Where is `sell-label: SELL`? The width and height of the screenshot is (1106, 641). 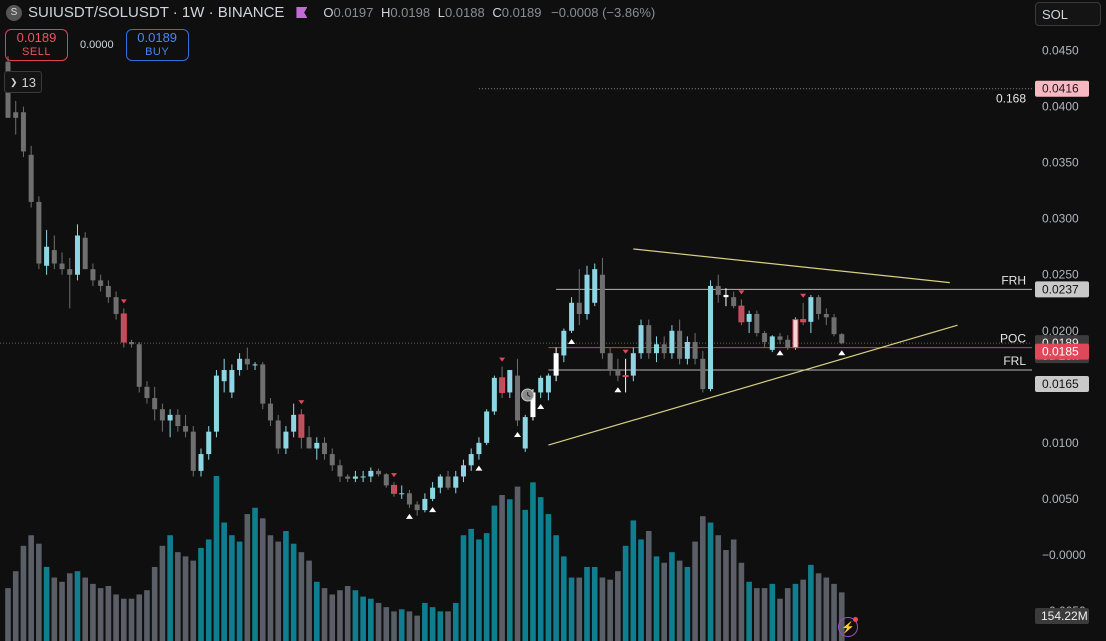
sell-label: SELL is located at coordinates (36, 52).